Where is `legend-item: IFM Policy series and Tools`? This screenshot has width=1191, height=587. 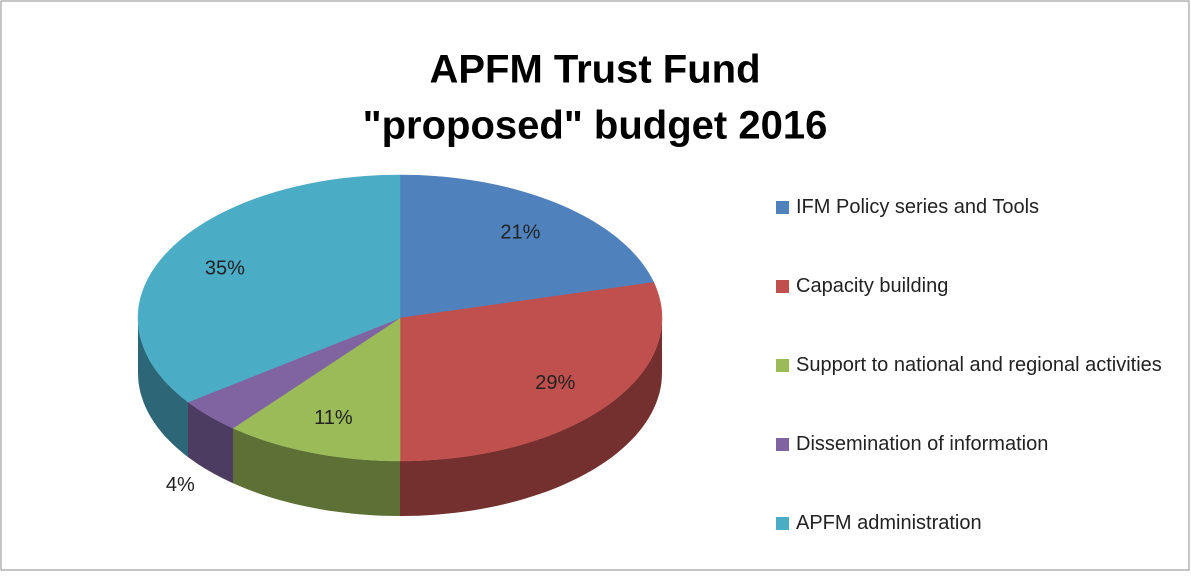
legend-item: IFM Policy series and Tools is located at coordinates (976, 231).